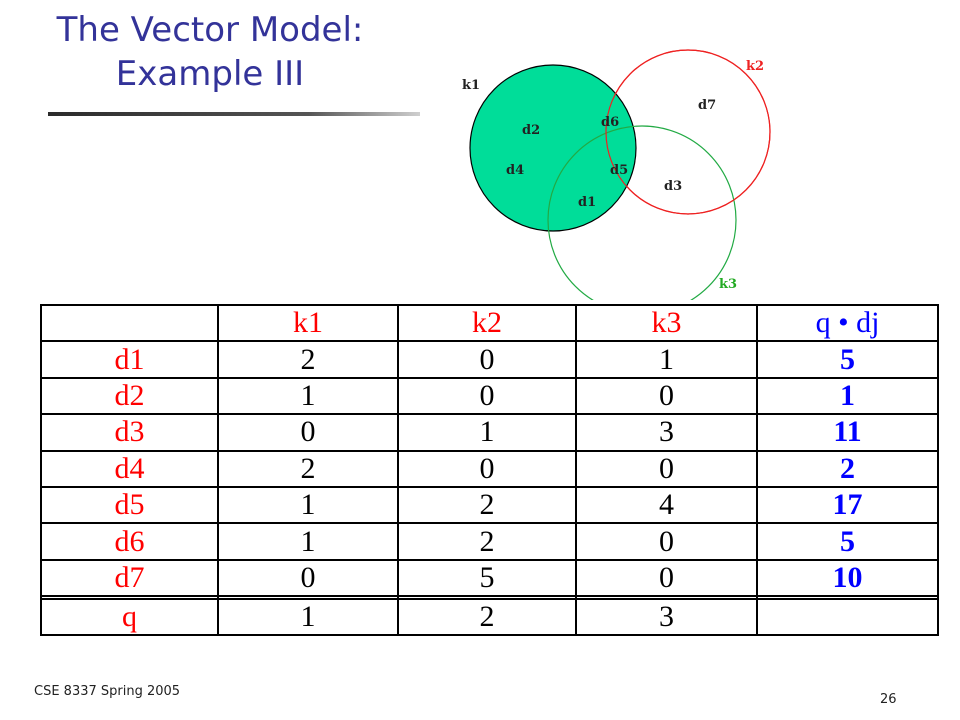 Image resolution: width=960 pixels, height=720 pixels. I want to click on row-label: q, so click(129, 616).